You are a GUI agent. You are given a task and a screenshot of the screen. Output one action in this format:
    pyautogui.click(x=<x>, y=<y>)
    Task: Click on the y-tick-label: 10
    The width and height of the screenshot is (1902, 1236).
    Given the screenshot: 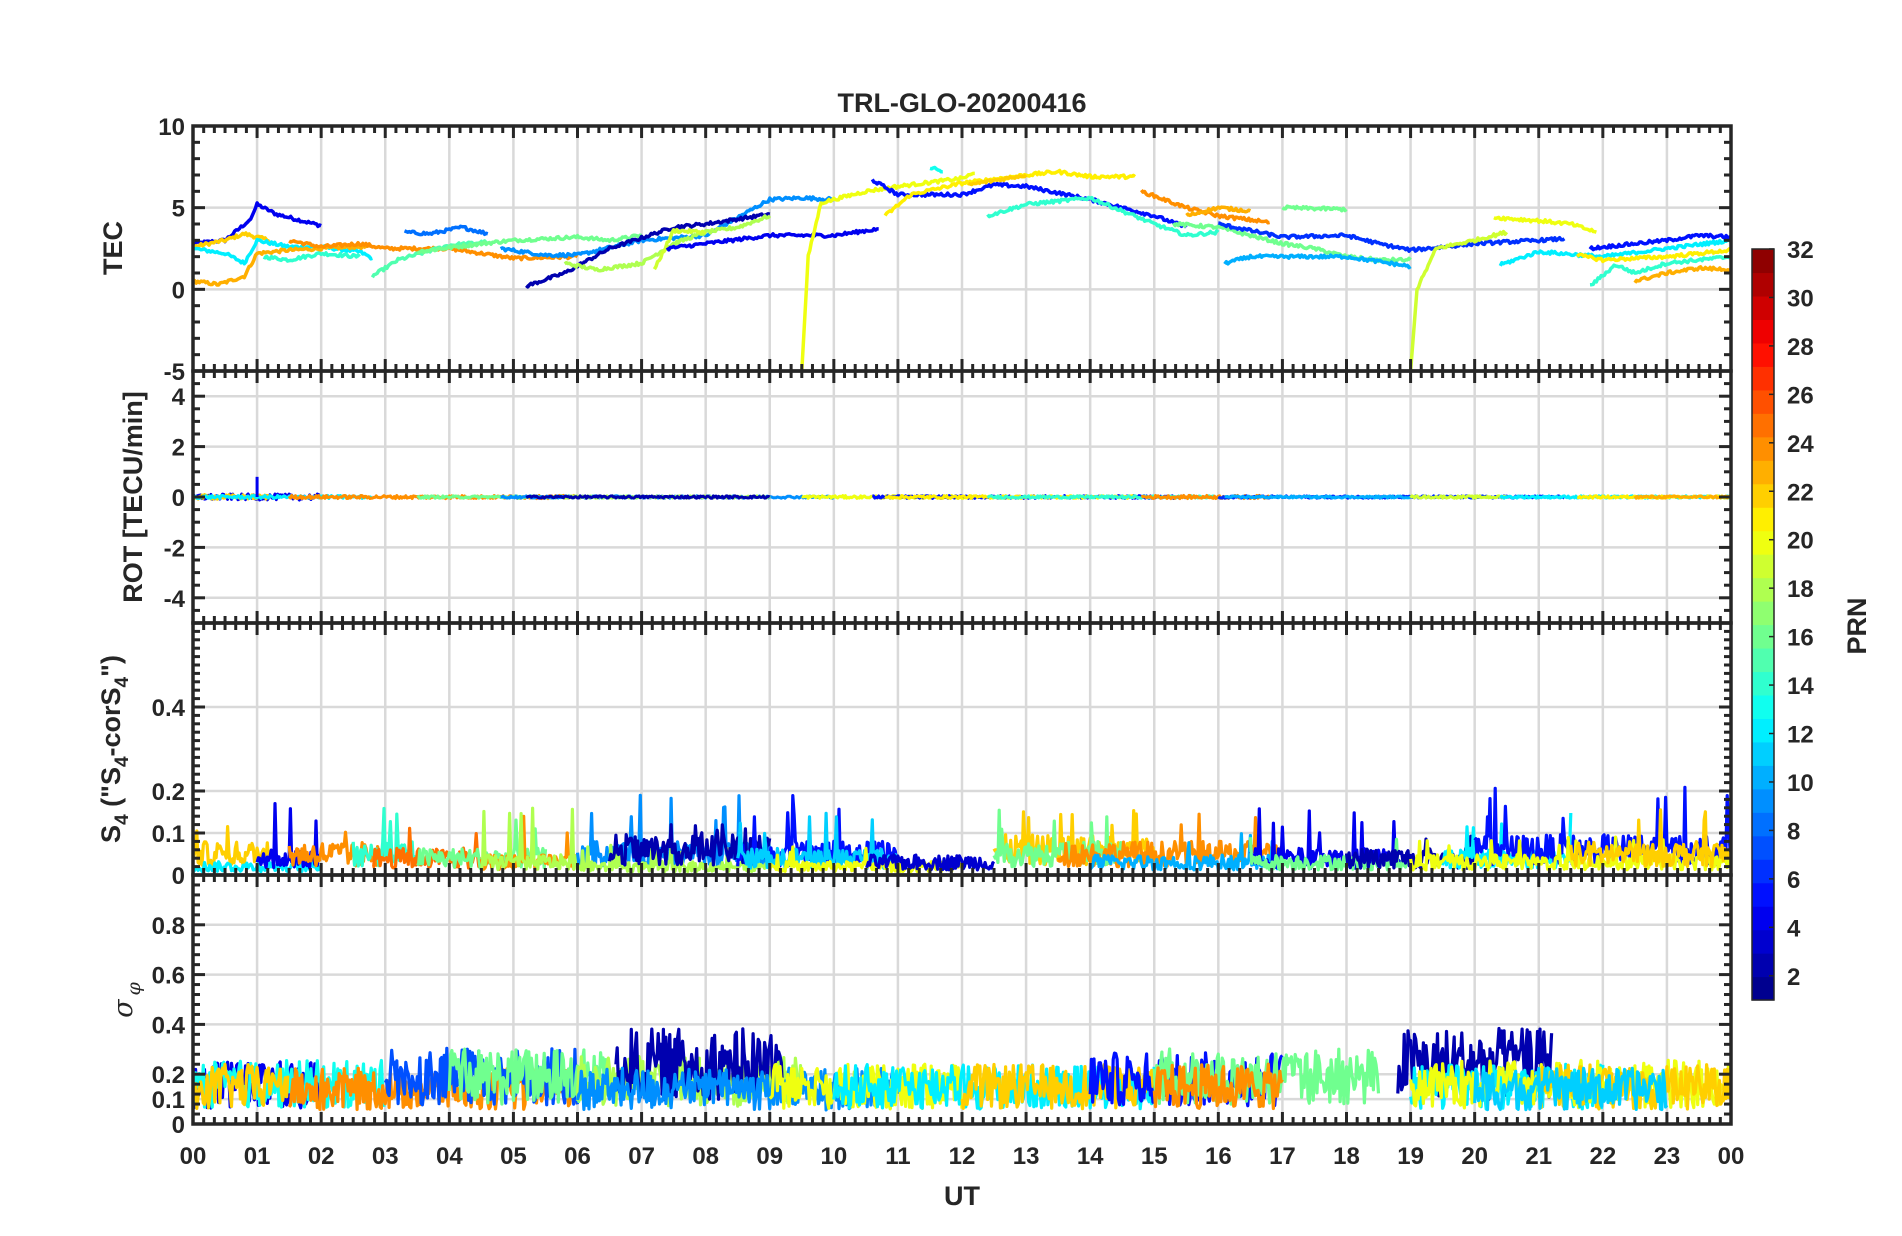 What is the action you would take?
    pyautogui.click(x=171, y=127)
    